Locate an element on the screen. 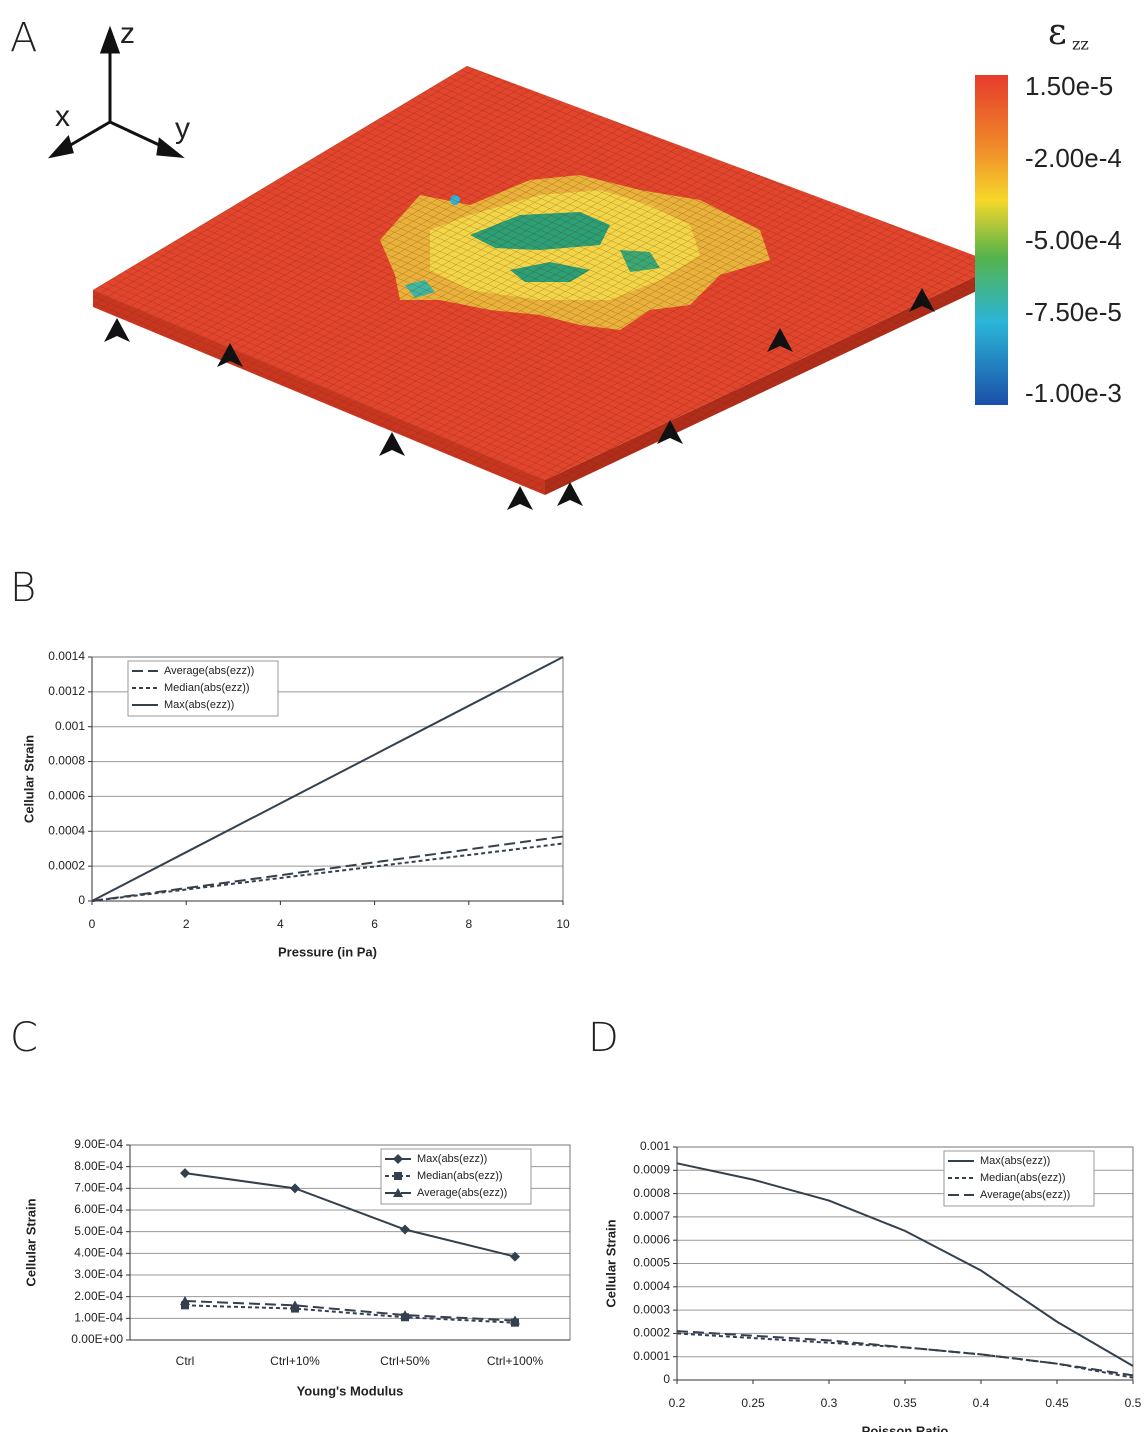 The image size is (1146, 1432). x-tick-label: Ctrl+50% is located at coordinates (405, 1361).